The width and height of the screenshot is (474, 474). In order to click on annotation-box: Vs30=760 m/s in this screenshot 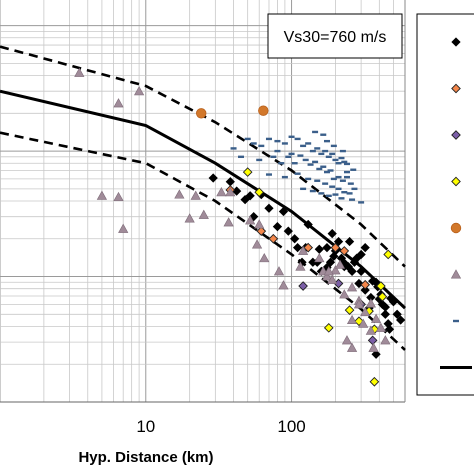, I will do `click(335, 36)`.